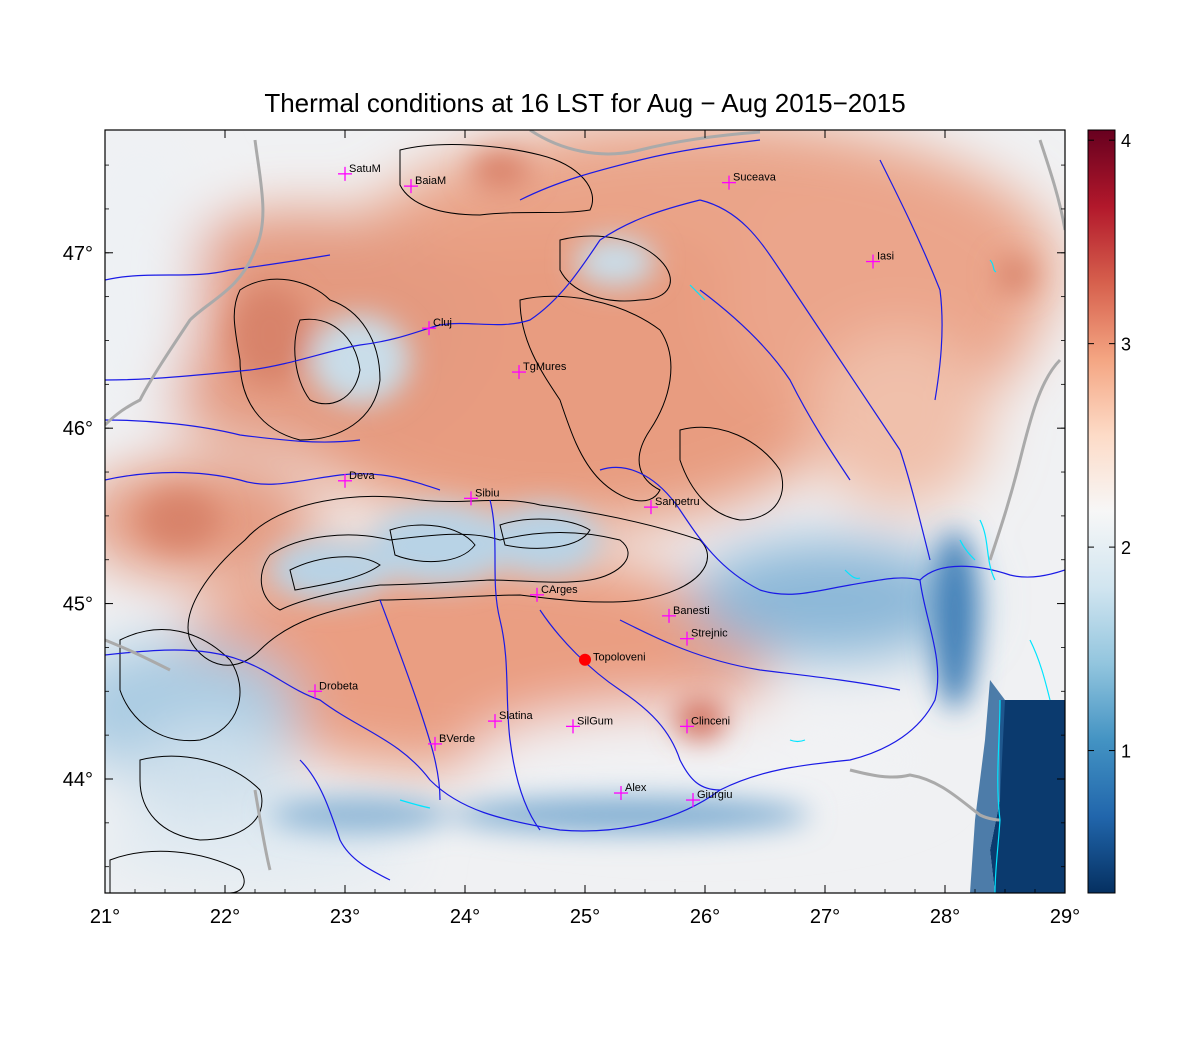 Image resolution: width=1200 pixels, height=1050 pixels. What do you see at coordinates (636, 788) in the screenshot?
I see `station-label: Alex` at bounding box center [636, 788].